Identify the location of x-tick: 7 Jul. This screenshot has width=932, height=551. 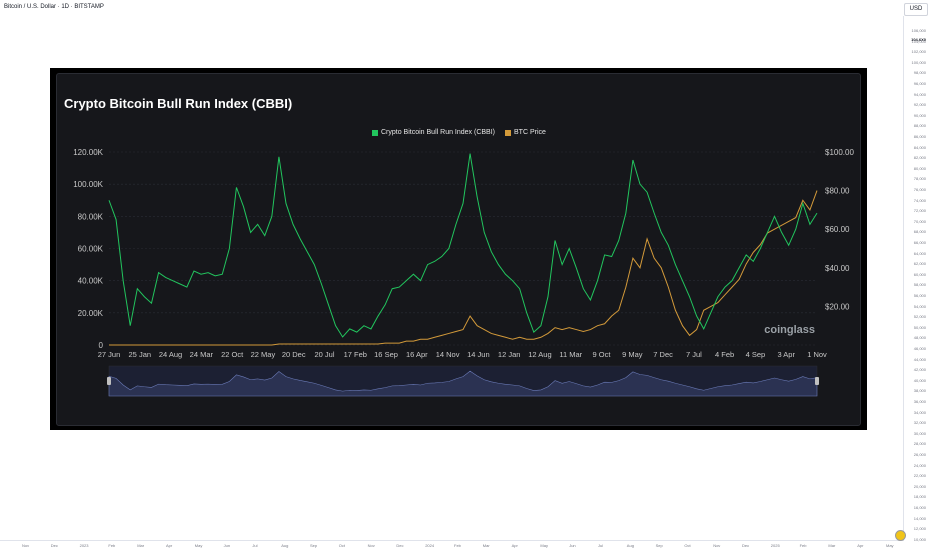
(694, 354).